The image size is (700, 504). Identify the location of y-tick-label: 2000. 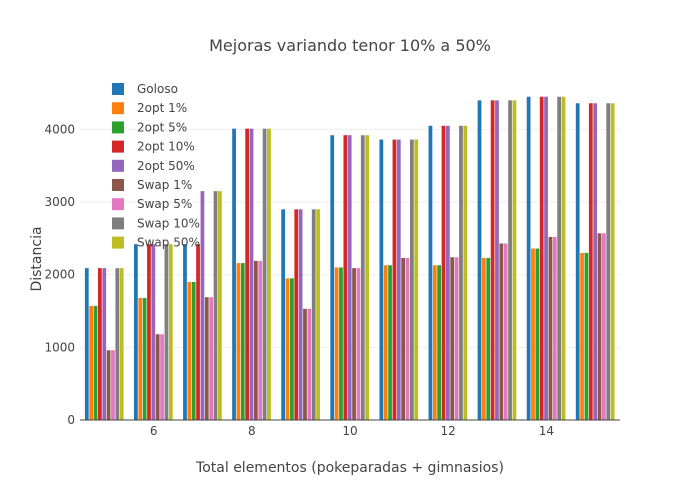
(59, 275).